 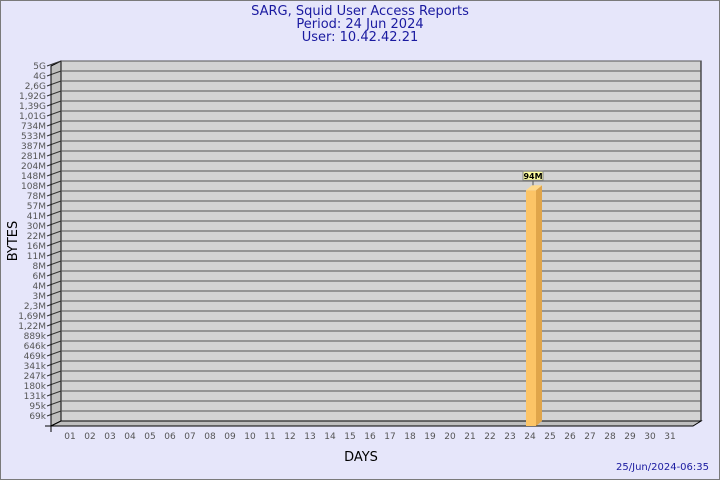 What do you see at coordinates (33, 147) in the screenshot?
I see `y-tick-label: 387M` at bounding box center [33, 147].